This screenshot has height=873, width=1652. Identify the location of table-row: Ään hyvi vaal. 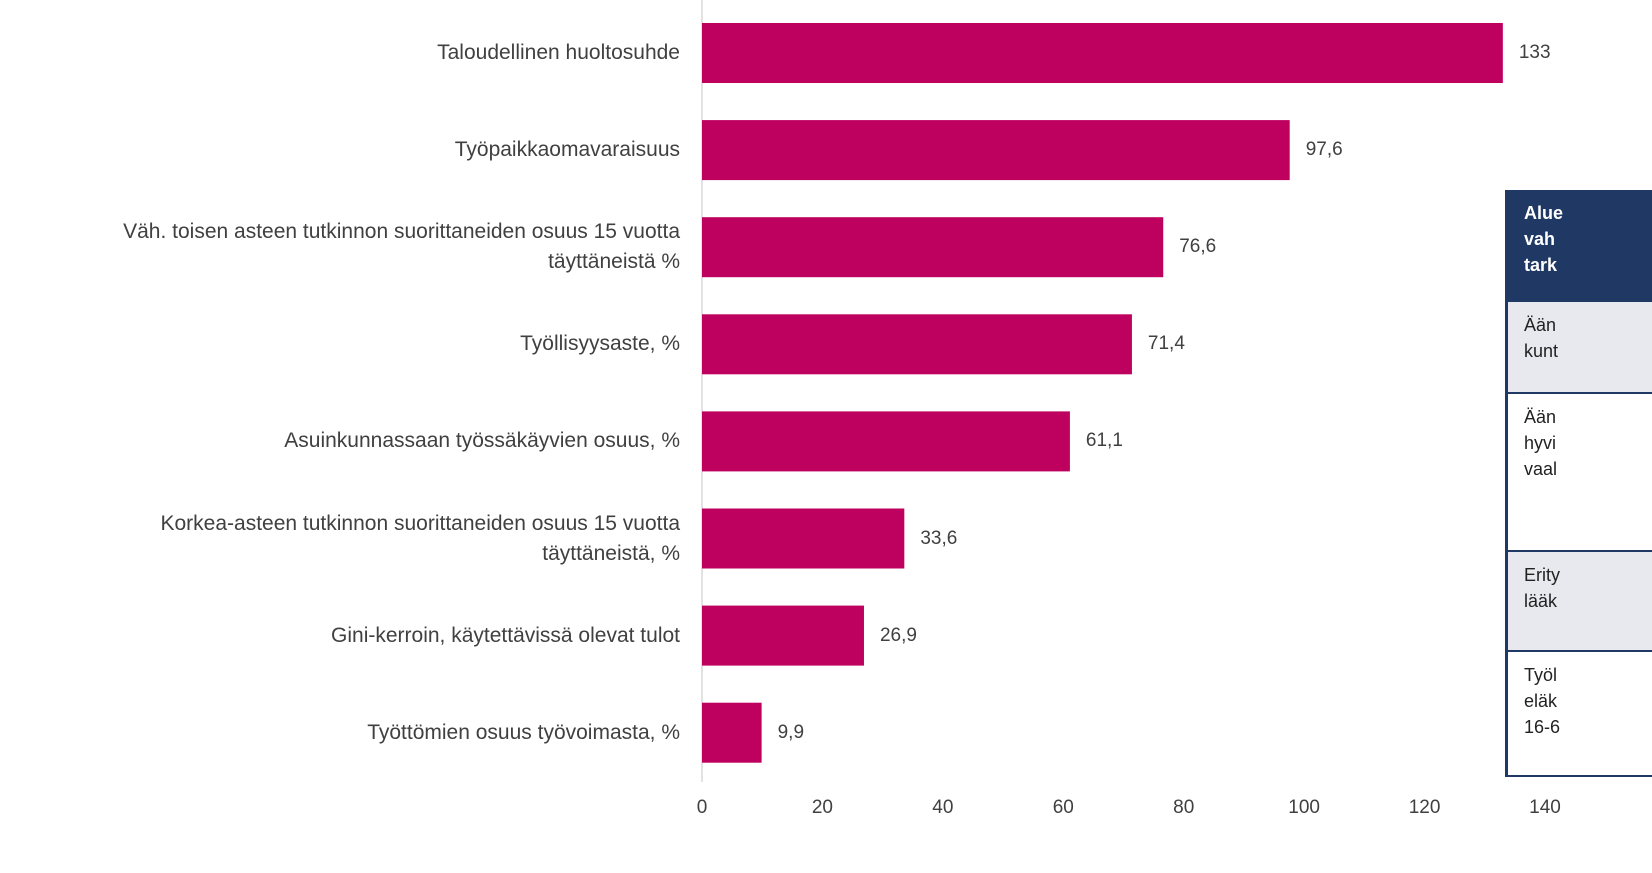
(1580, 471).